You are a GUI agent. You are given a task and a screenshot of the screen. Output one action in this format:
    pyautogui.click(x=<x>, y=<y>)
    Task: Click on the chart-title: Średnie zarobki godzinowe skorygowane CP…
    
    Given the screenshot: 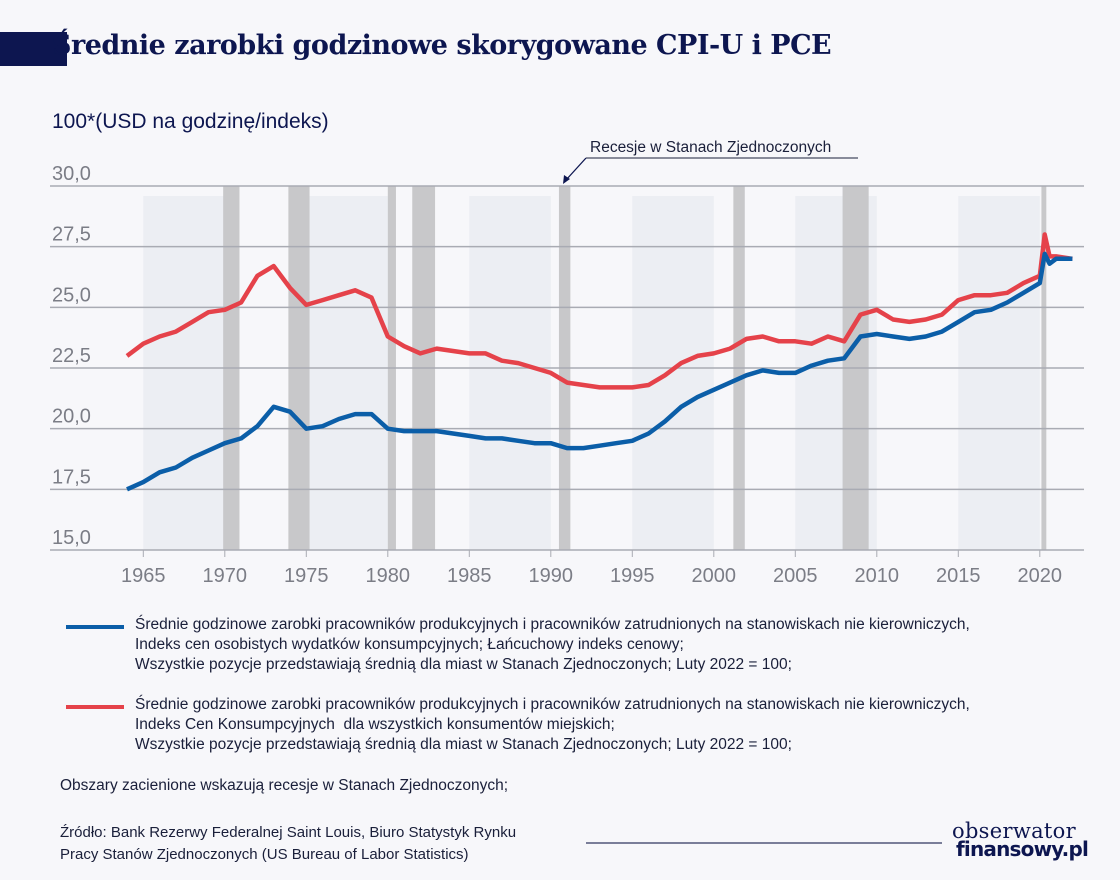 What is the action you would take?
    pyautogui.click(x=442, y=45)
    